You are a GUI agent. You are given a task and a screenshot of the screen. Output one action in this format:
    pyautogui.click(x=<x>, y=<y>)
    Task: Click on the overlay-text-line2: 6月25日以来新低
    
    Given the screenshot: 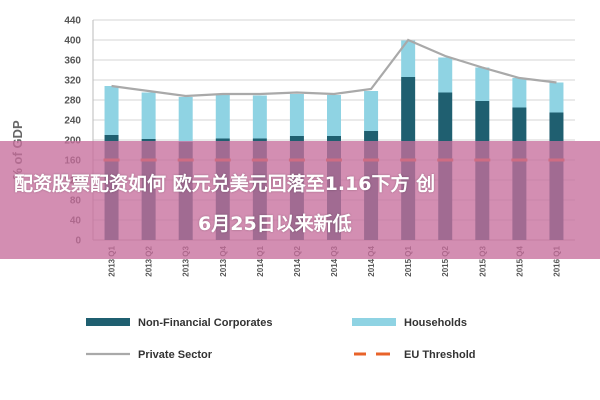 What is the action you would take?
    pyautogui.click(x=275, y=224)
    